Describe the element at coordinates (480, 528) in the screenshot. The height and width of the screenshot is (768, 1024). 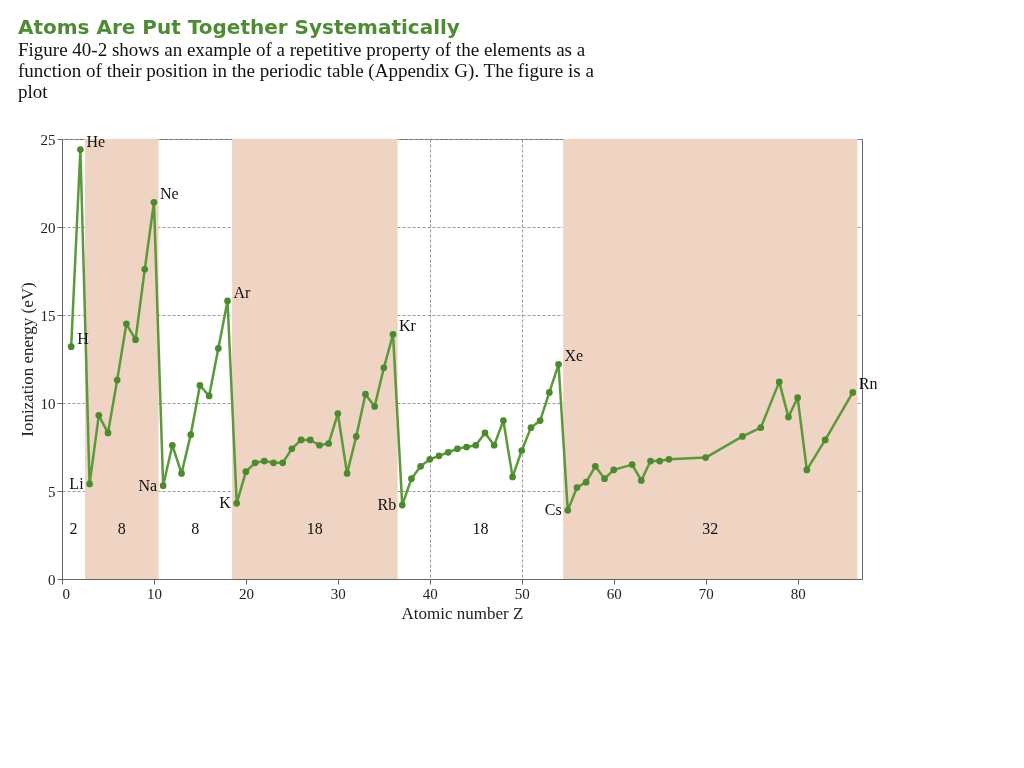
I see `annotation: 18` at that location.